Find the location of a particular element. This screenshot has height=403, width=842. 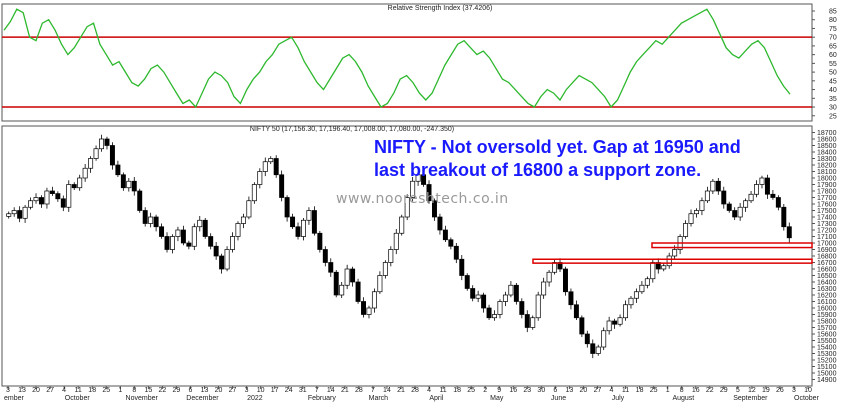

x-month-label: July is located at coordinates (618, 398).